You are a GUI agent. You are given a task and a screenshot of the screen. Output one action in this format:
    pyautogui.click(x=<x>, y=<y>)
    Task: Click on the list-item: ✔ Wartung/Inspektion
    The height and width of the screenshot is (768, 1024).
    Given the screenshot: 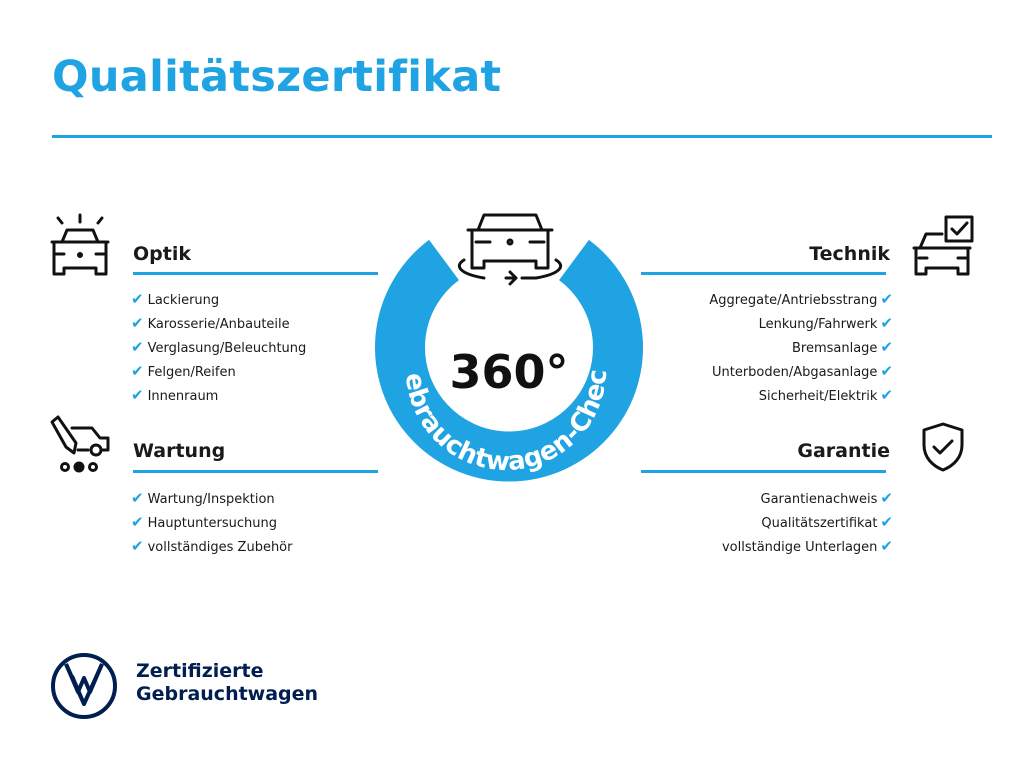 What is the action you would take?
    pyautogui.click(x=211, y=498)
    